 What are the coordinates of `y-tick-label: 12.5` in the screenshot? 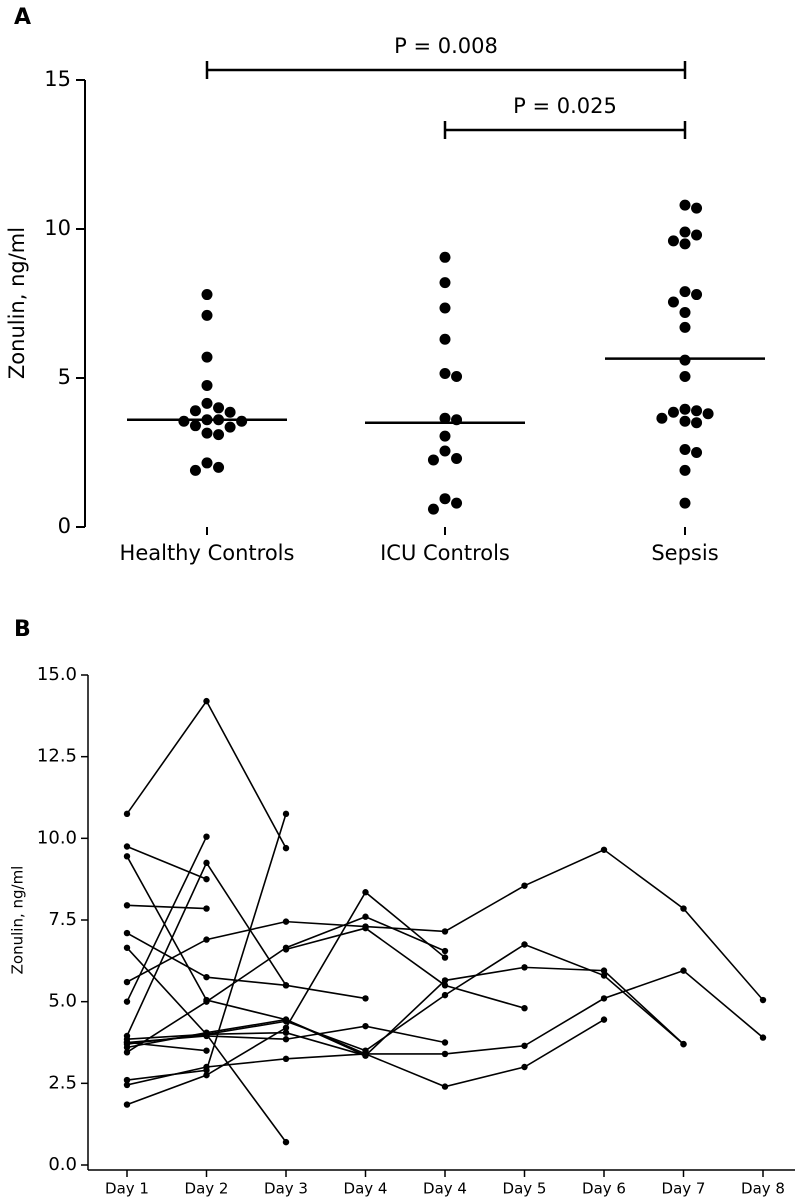 It's located at (57, 756).